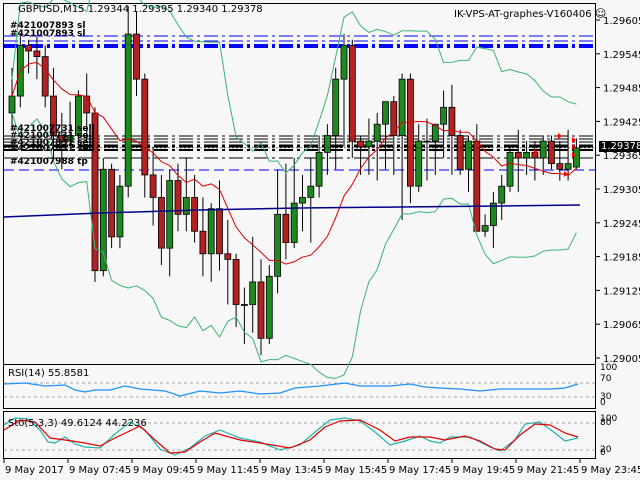 Image resolution: width=640 pixels, height=480 pixels. What do you see at coordinates (621, 359) in the screenshot?
I see `price-axis-label: 1.29005` at bounding box center [621, 359].